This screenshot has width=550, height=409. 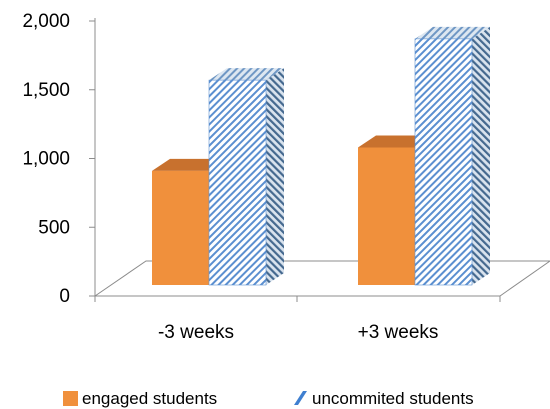 I want to click on x-axis: -3 weeks +3 weeks, so click(x=297, y=319).